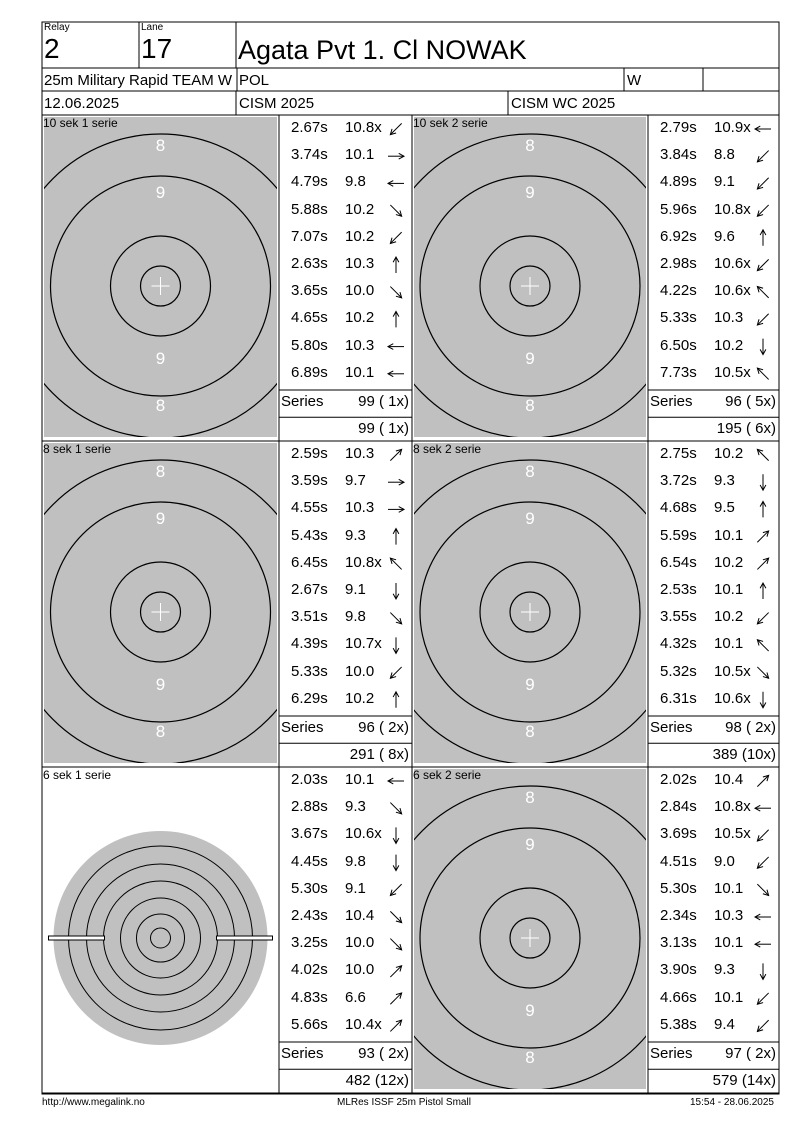  I want to click on shot-time: 2.03s, so click(309, 779).